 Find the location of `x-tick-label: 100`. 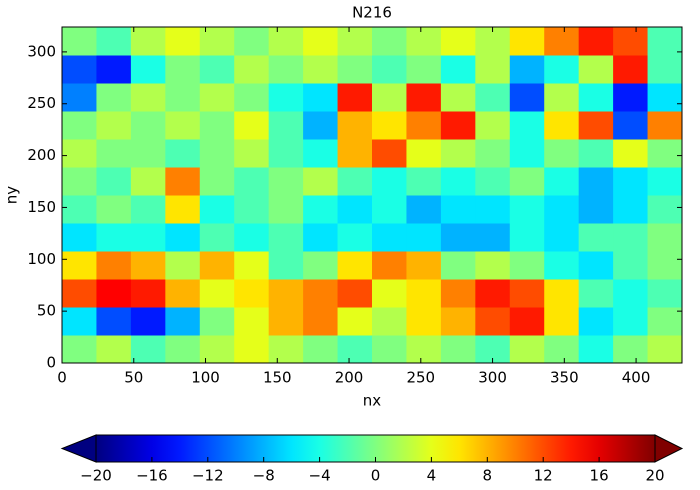

x-tick-label: 100 is located at coordinates (205, 378).